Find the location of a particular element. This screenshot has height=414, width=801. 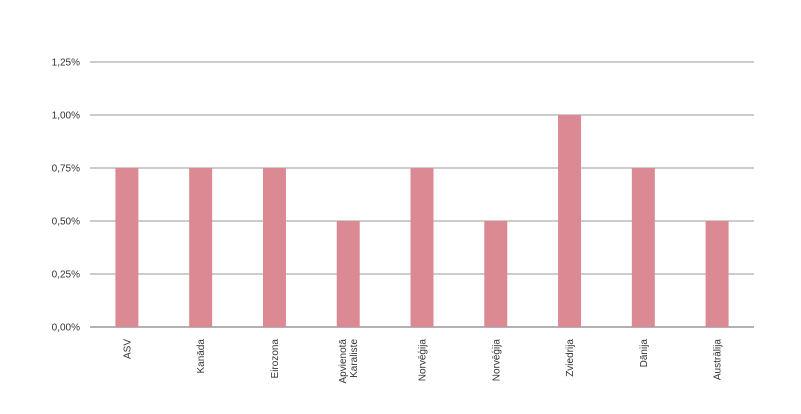

x-tick-label: Dānija is located at coordinates (644, 353).